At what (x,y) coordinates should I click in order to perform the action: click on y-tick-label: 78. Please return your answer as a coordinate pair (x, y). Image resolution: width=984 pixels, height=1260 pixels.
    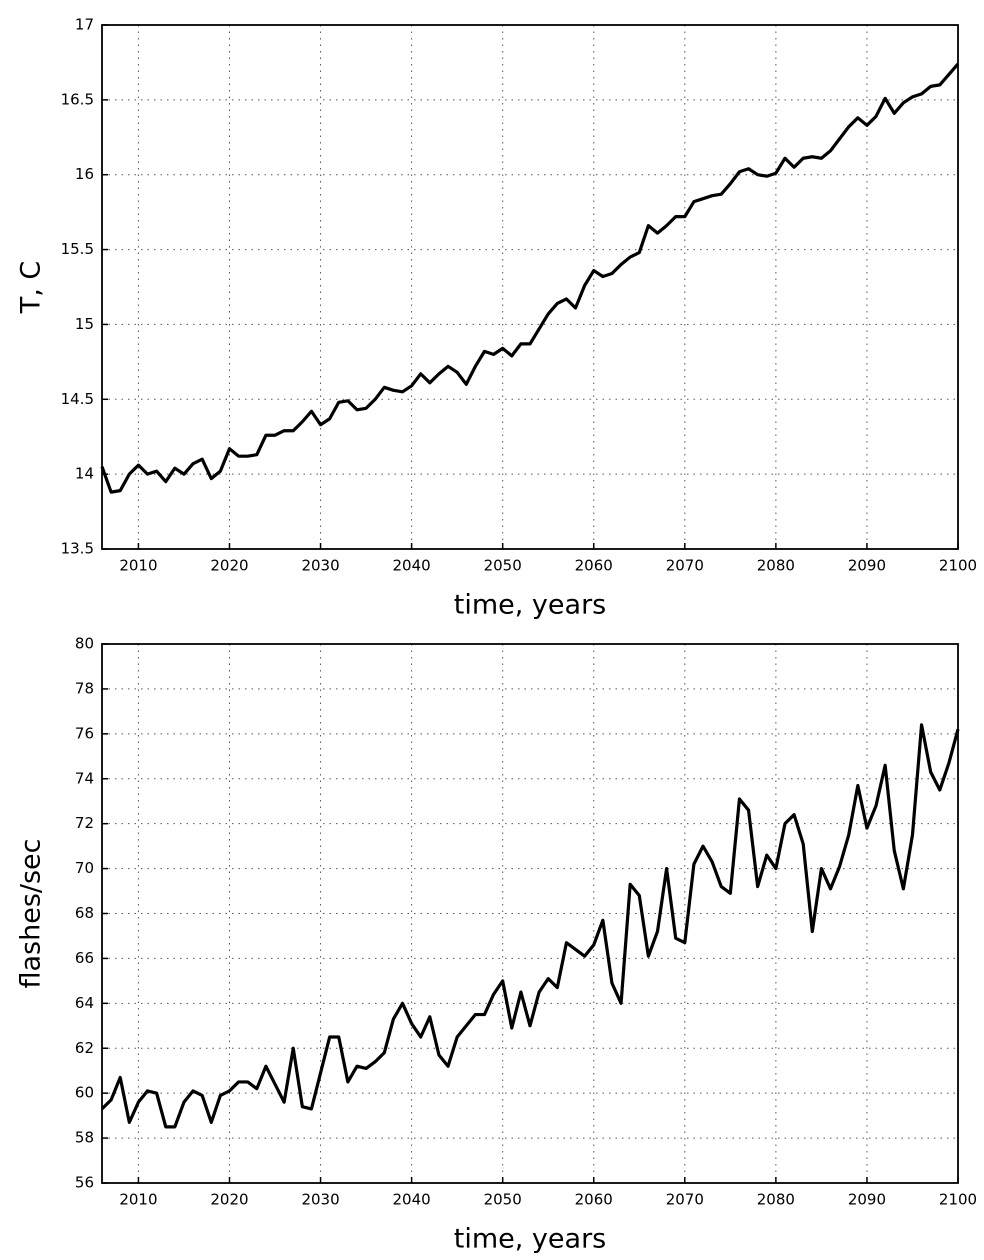
    Looking at the image, I should click on (84, 688).